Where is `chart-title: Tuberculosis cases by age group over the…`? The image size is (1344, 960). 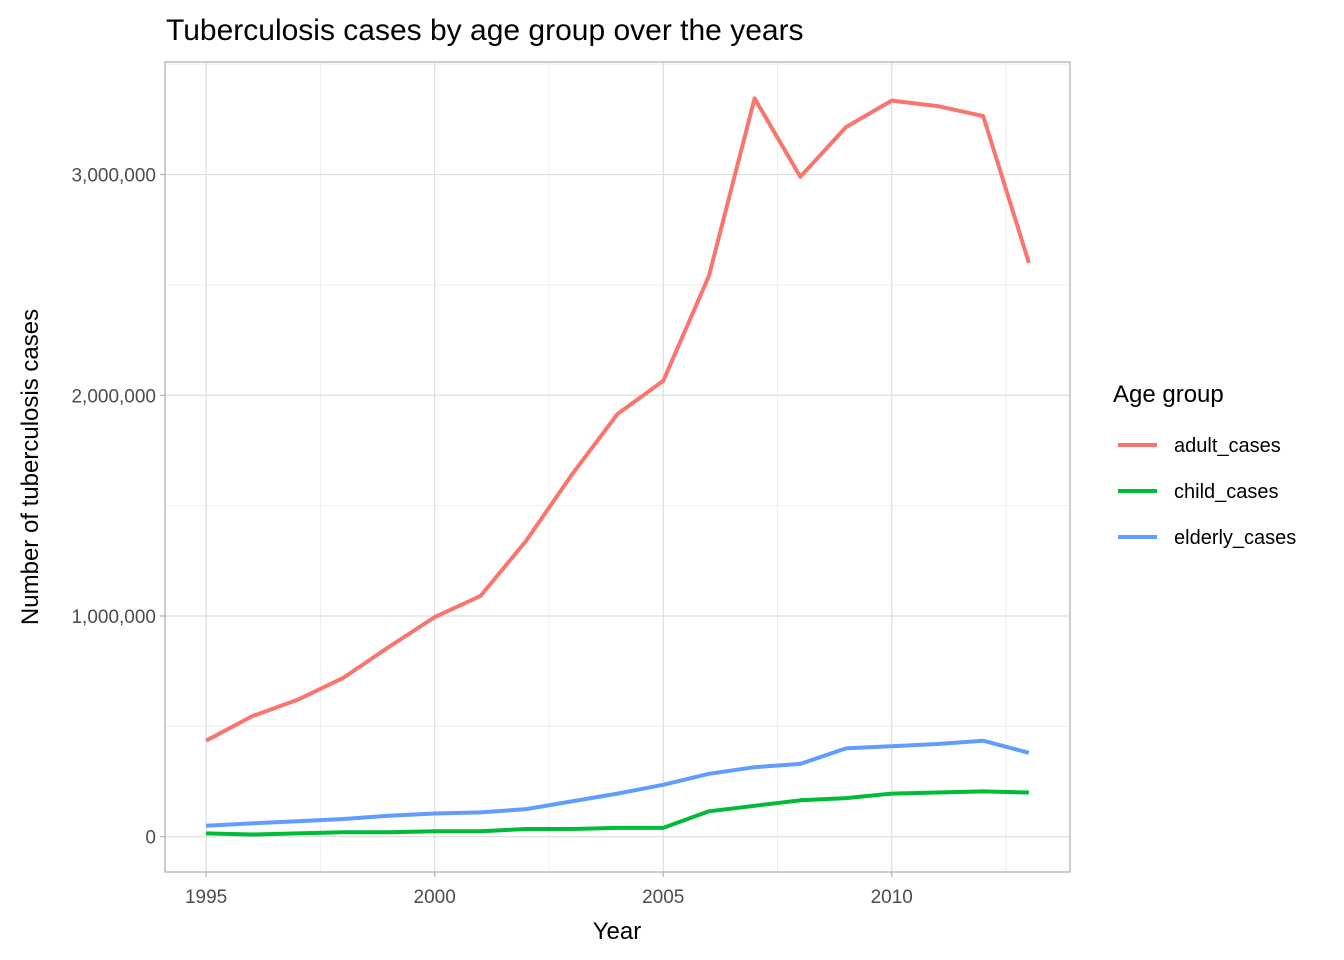
chart-title: Tuberculosis cases by age group over the… is located at coordinates (485, 30).